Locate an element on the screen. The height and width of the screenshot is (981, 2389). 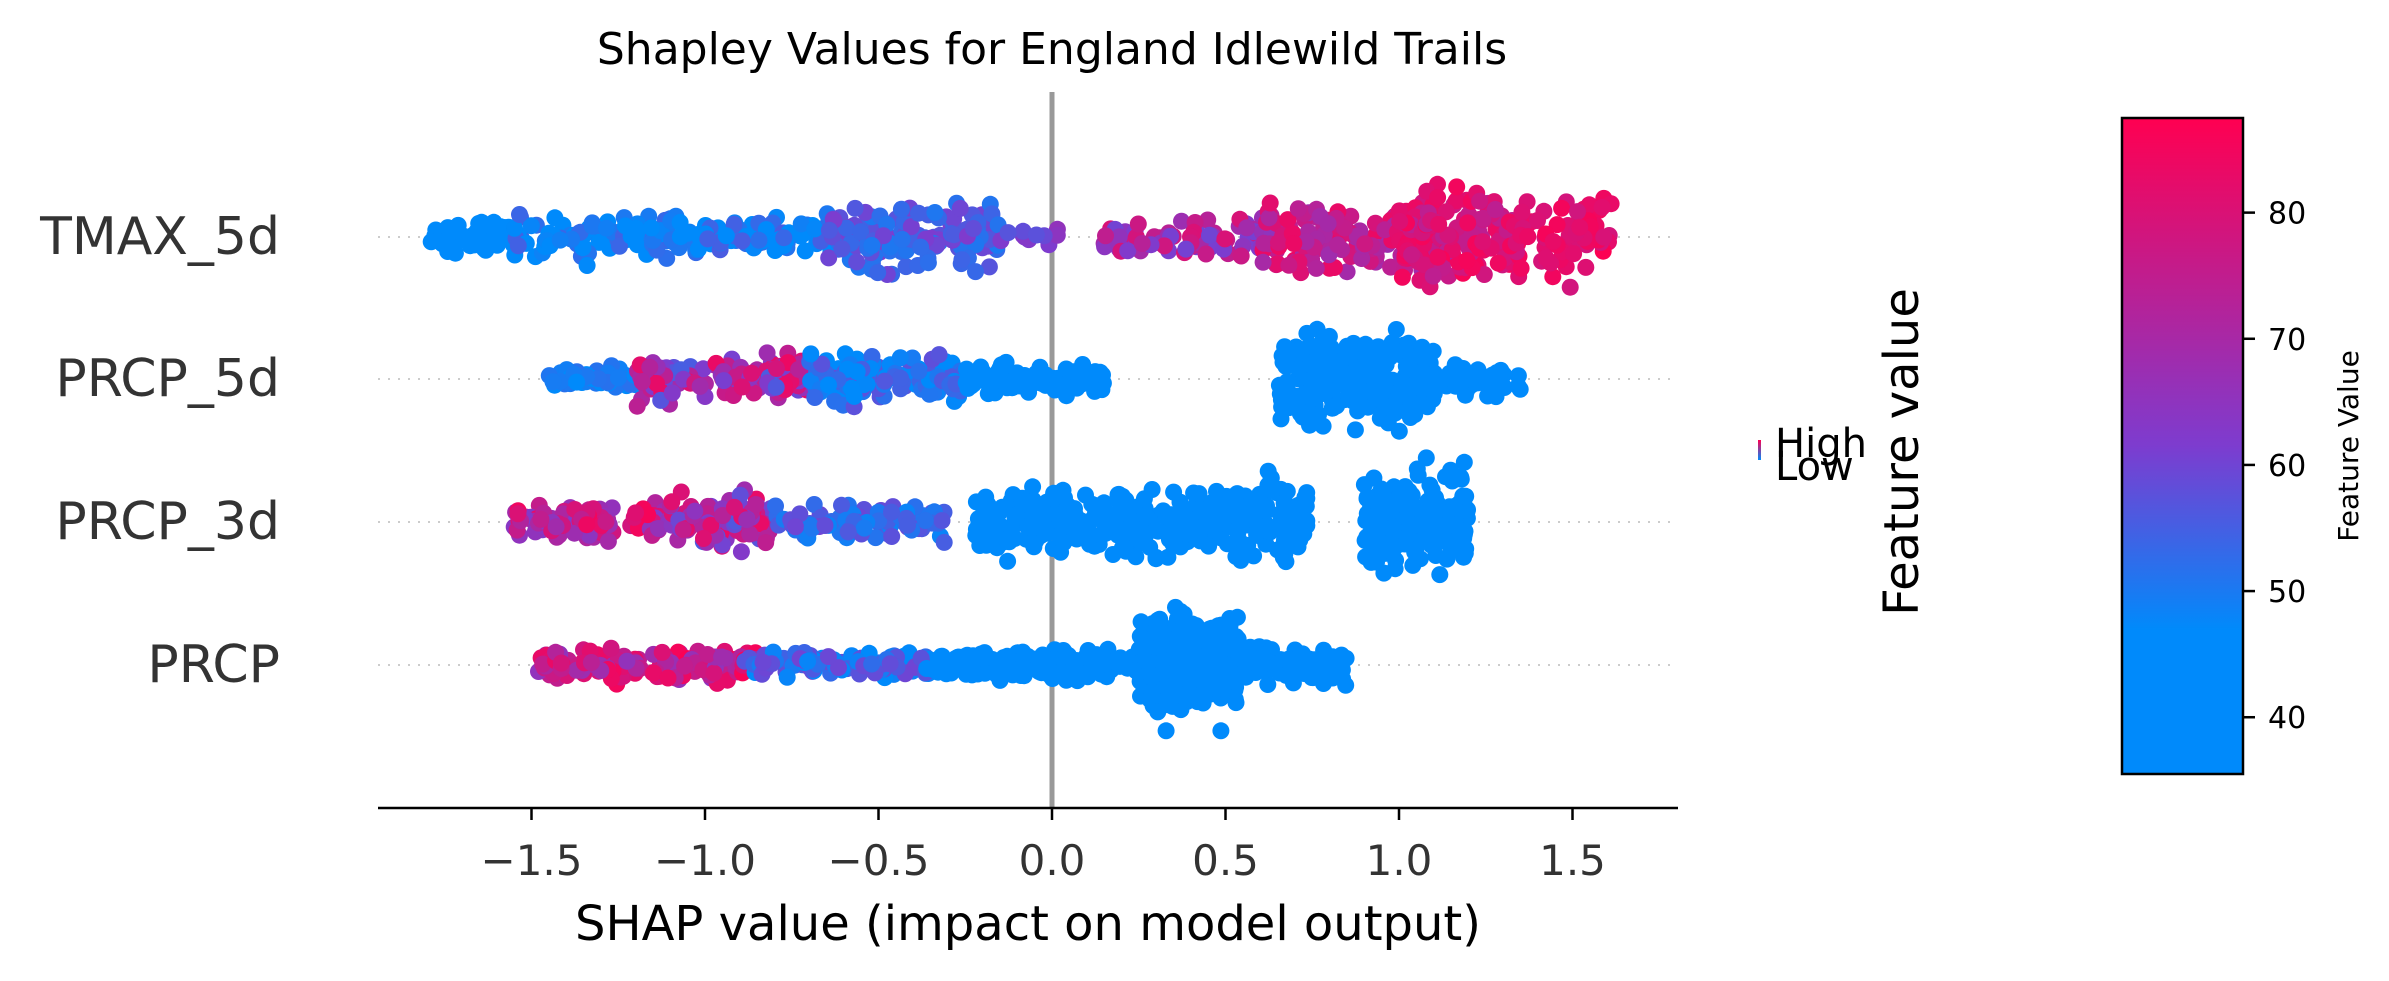
x-tick-label: −1.5 is located at coordinates (532, 860).